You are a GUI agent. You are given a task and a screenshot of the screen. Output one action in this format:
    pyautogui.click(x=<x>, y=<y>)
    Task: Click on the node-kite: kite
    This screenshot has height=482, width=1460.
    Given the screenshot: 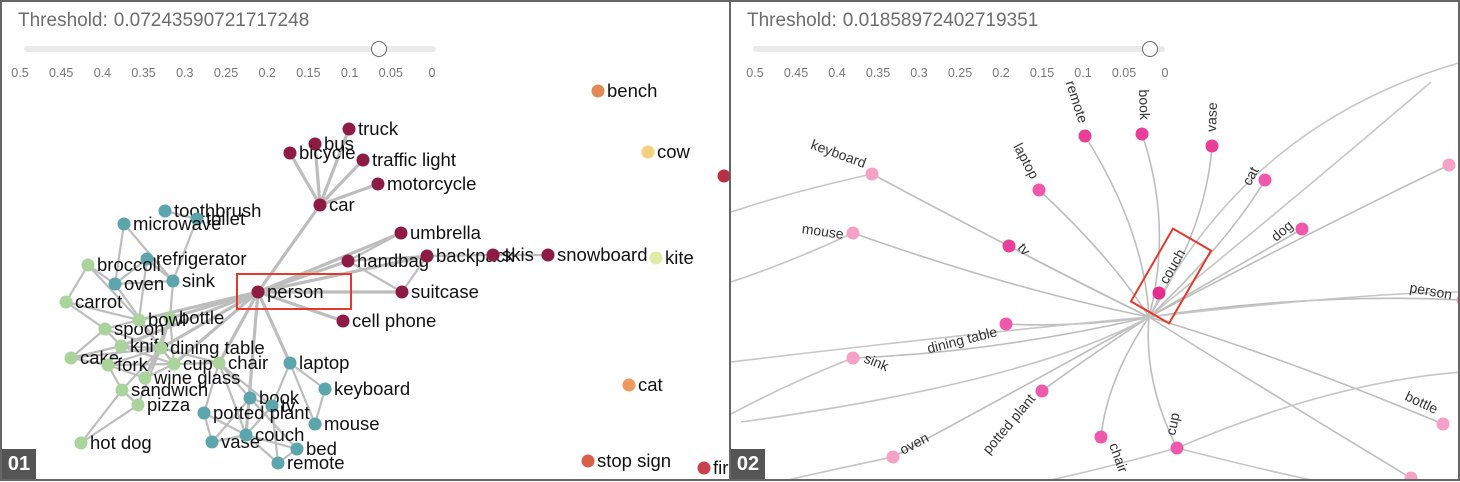 What is the action you would take?
    pyautogui.click(x=671, y=257)
    